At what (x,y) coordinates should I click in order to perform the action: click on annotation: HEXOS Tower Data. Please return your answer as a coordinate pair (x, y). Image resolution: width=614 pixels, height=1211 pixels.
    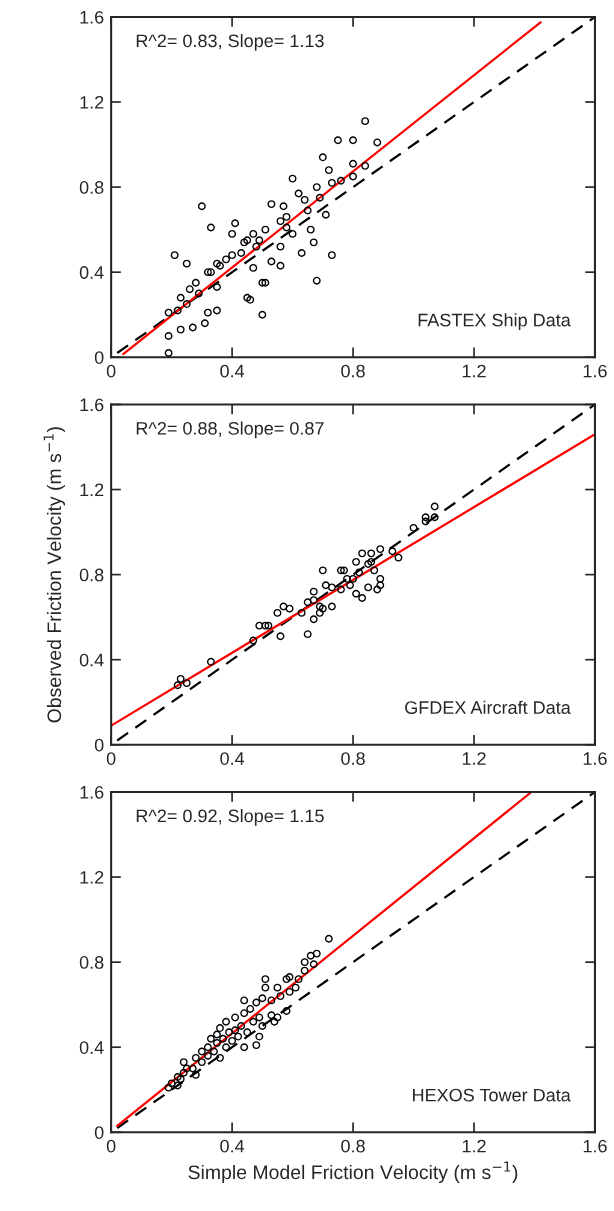
    Looking at the image, I should click on (492, 1095).